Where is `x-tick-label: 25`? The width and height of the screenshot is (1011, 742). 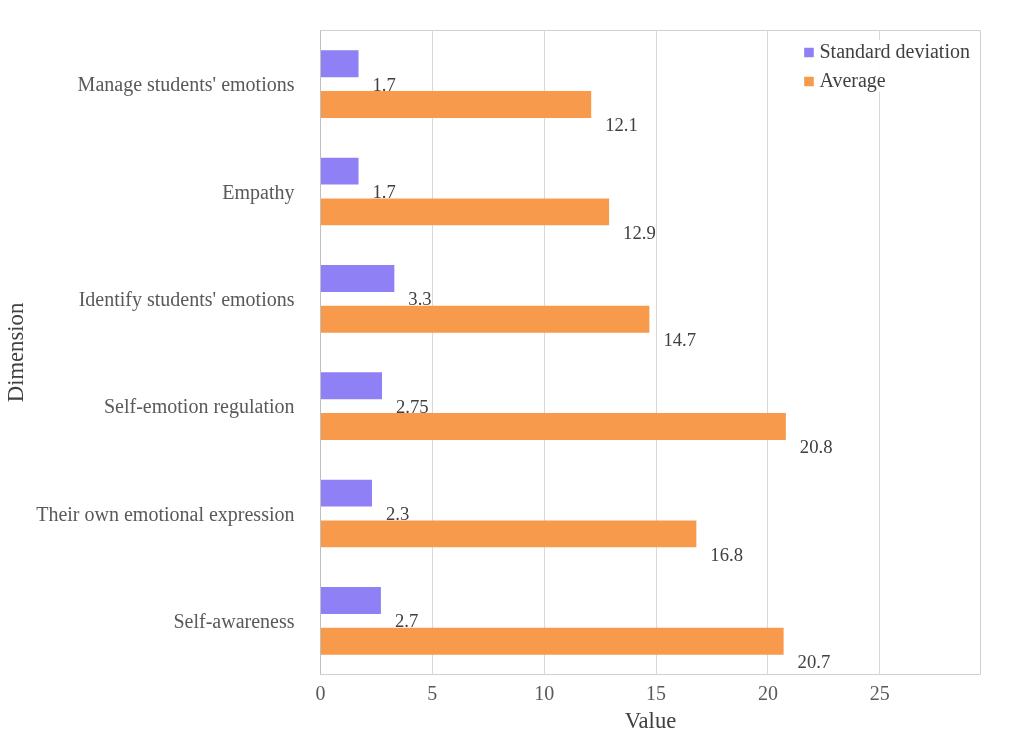 x-tick-label: 25 is located at coordinates (879, 692).